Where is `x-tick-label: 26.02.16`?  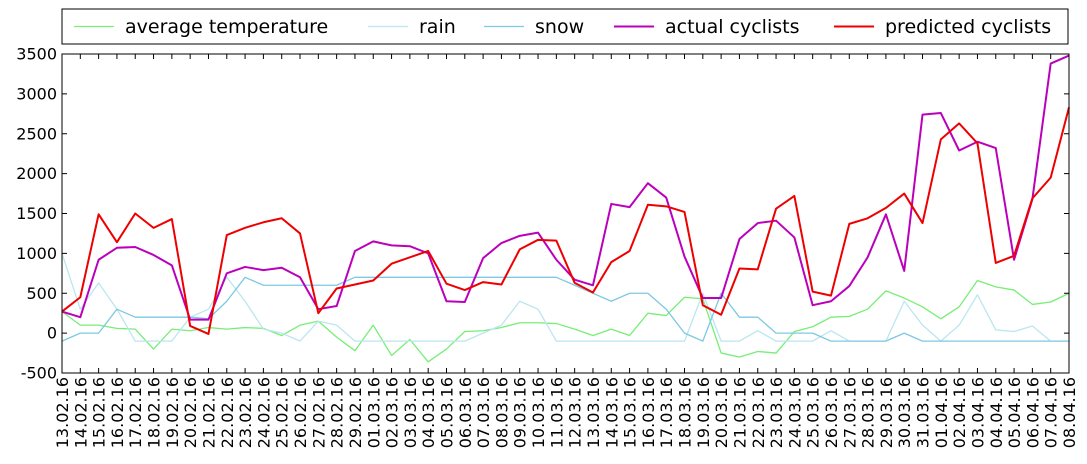
x-tick-label: 26.02.16 is located at coordinates (300, 412).